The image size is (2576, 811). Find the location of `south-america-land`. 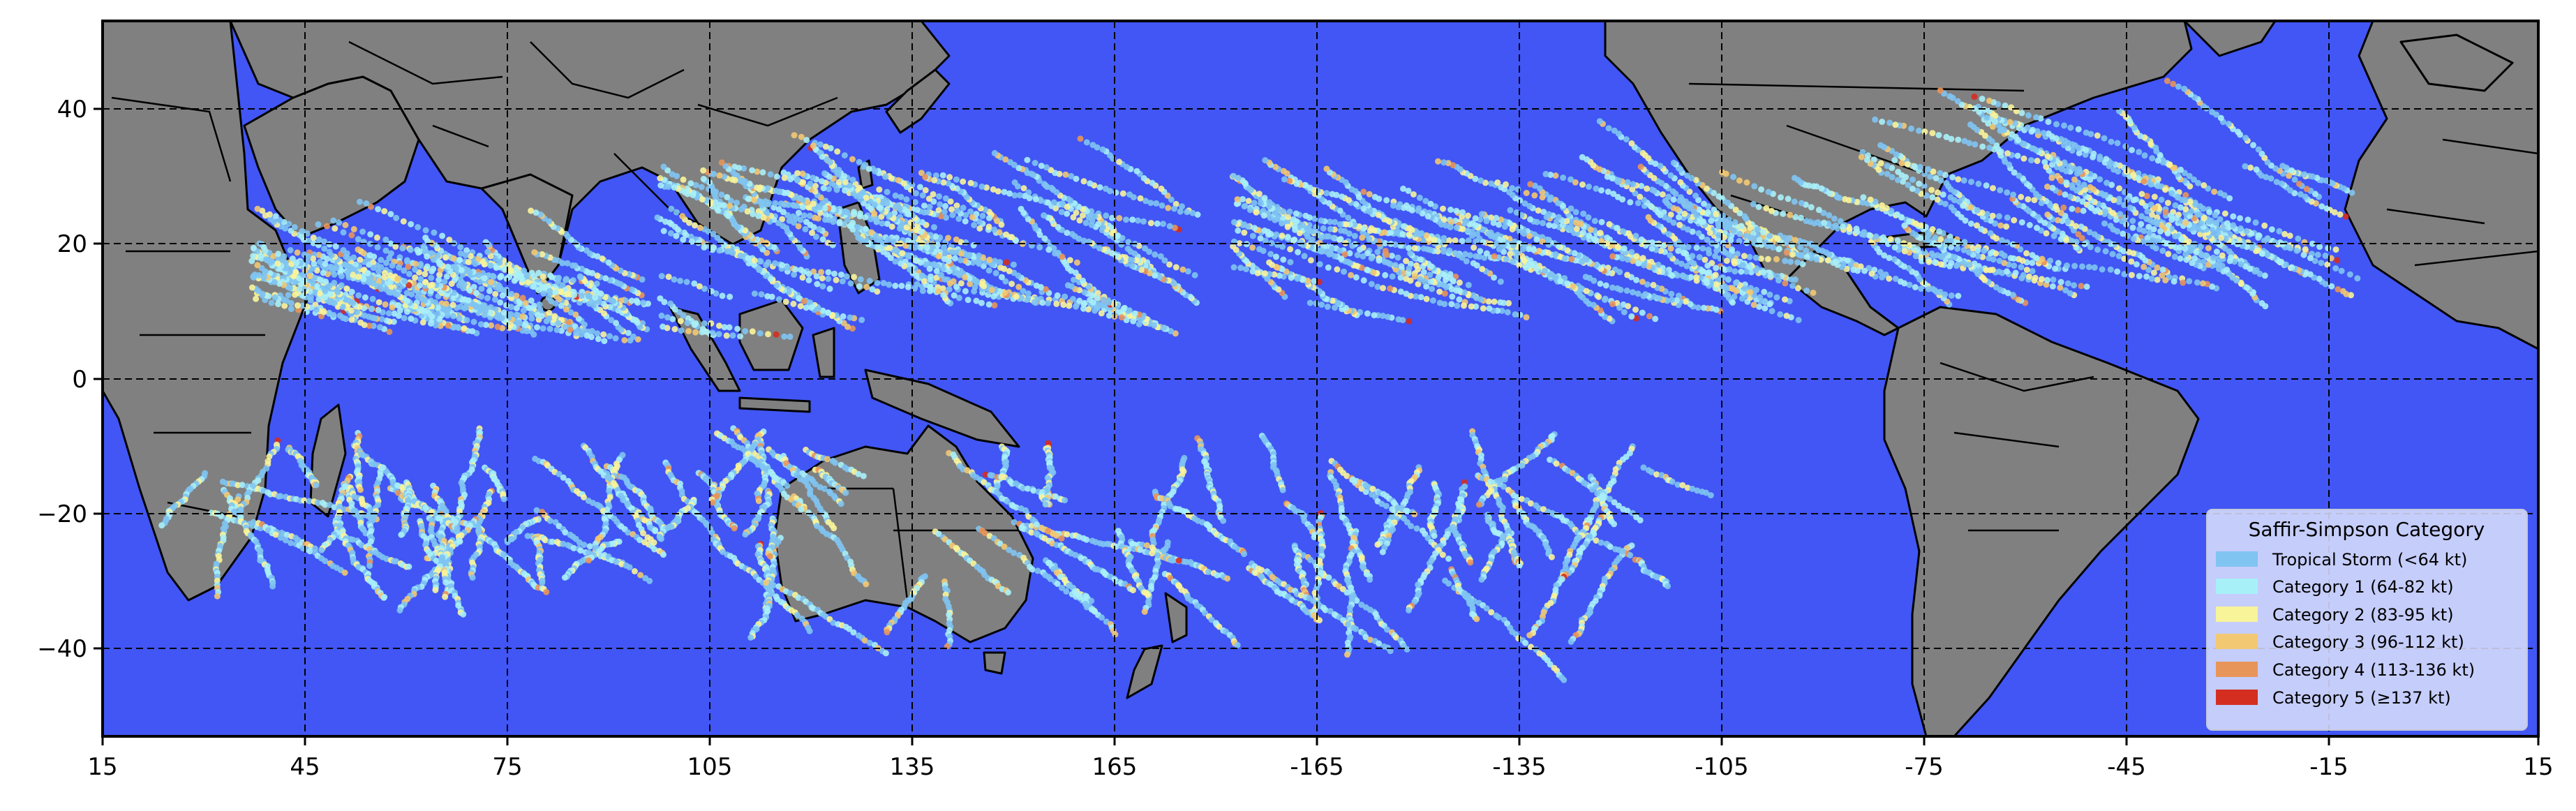

south-america-land is located at coordinates (2042, 521).